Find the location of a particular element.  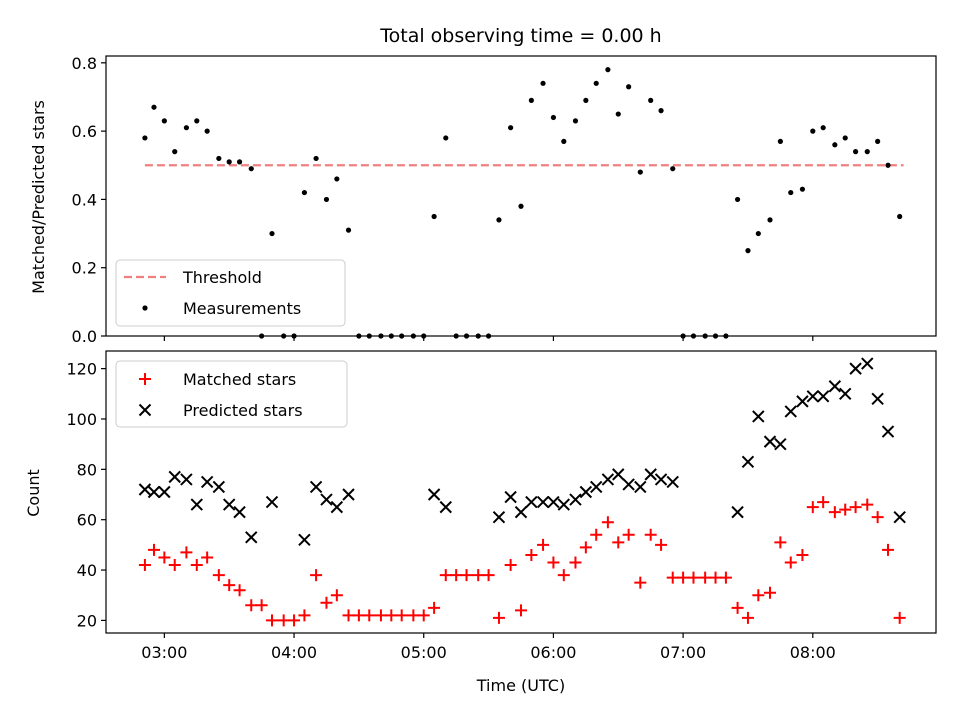

x-tick-label: 05:00 is located at coordinates (424, 652).